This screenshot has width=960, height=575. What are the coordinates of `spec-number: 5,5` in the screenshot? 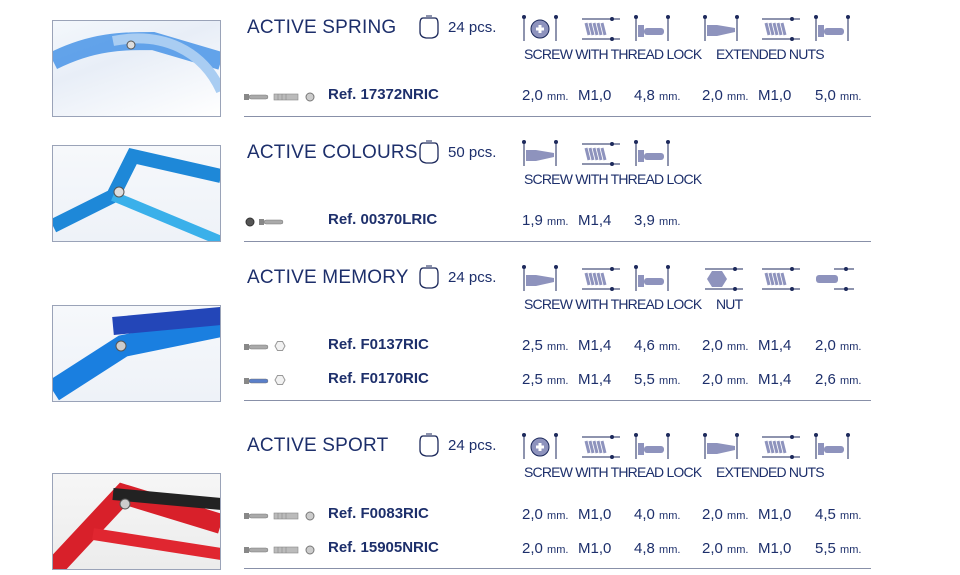 It's located at (825, 548).